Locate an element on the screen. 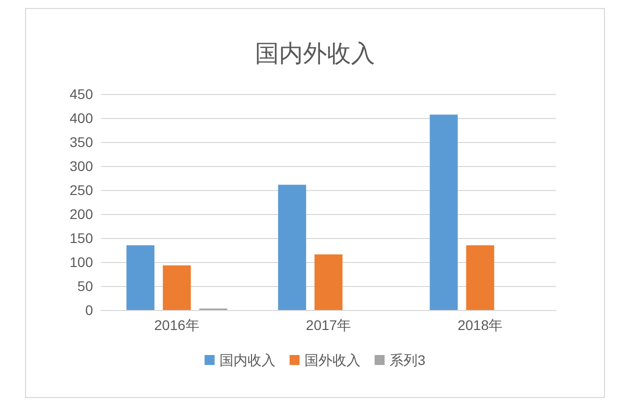 The height and width of the screenshot is (408, 625). x-tick-label: 2017年 is located at coordinates (329, 325).